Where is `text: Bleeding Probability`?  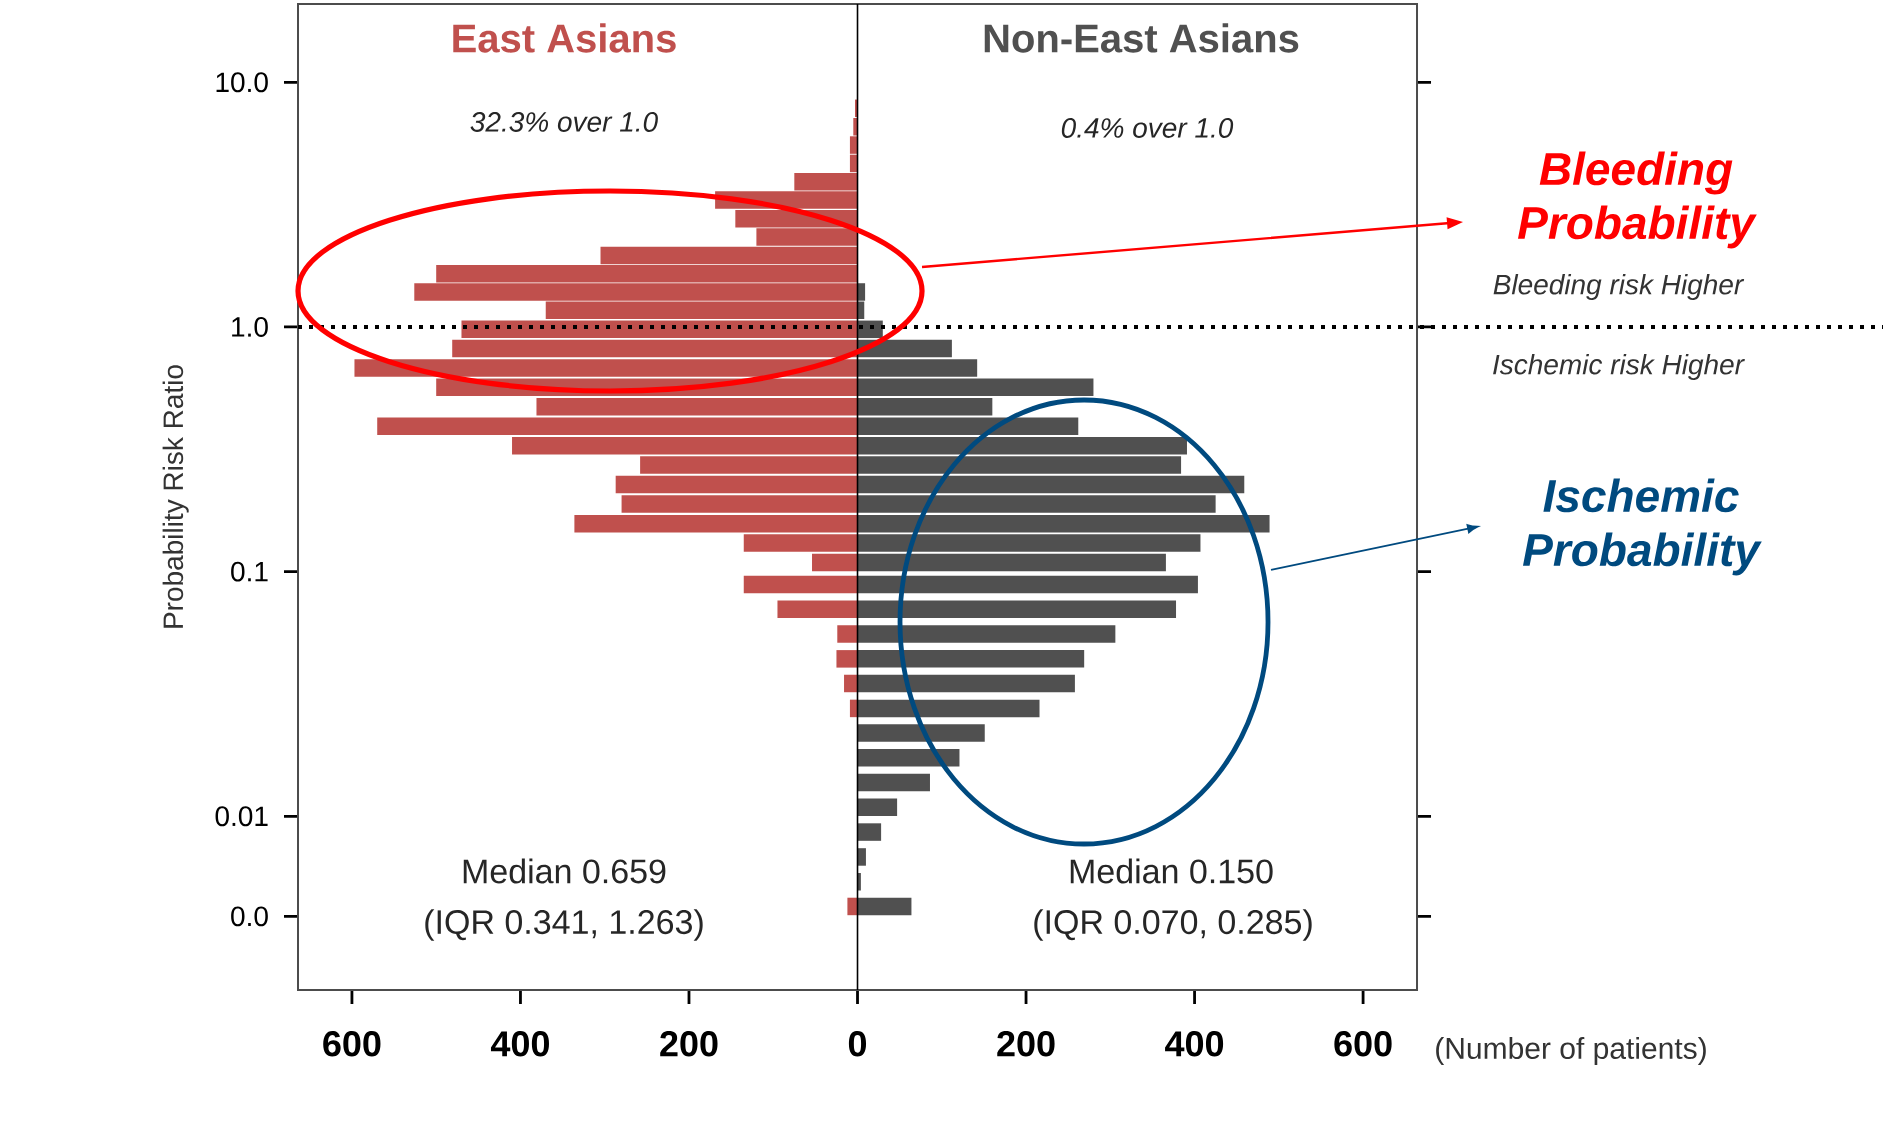 text: Bleeding Probability is located at coordinates (1637, 200).